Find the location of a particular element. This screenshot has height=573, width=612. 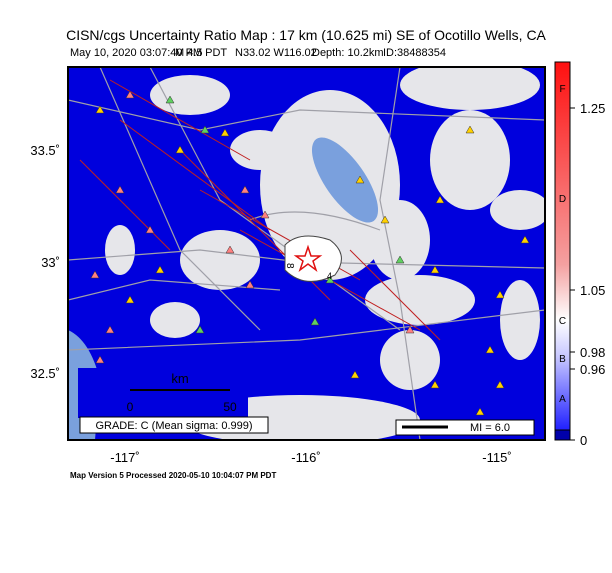

mi-box is located at coordinates (465, 427).